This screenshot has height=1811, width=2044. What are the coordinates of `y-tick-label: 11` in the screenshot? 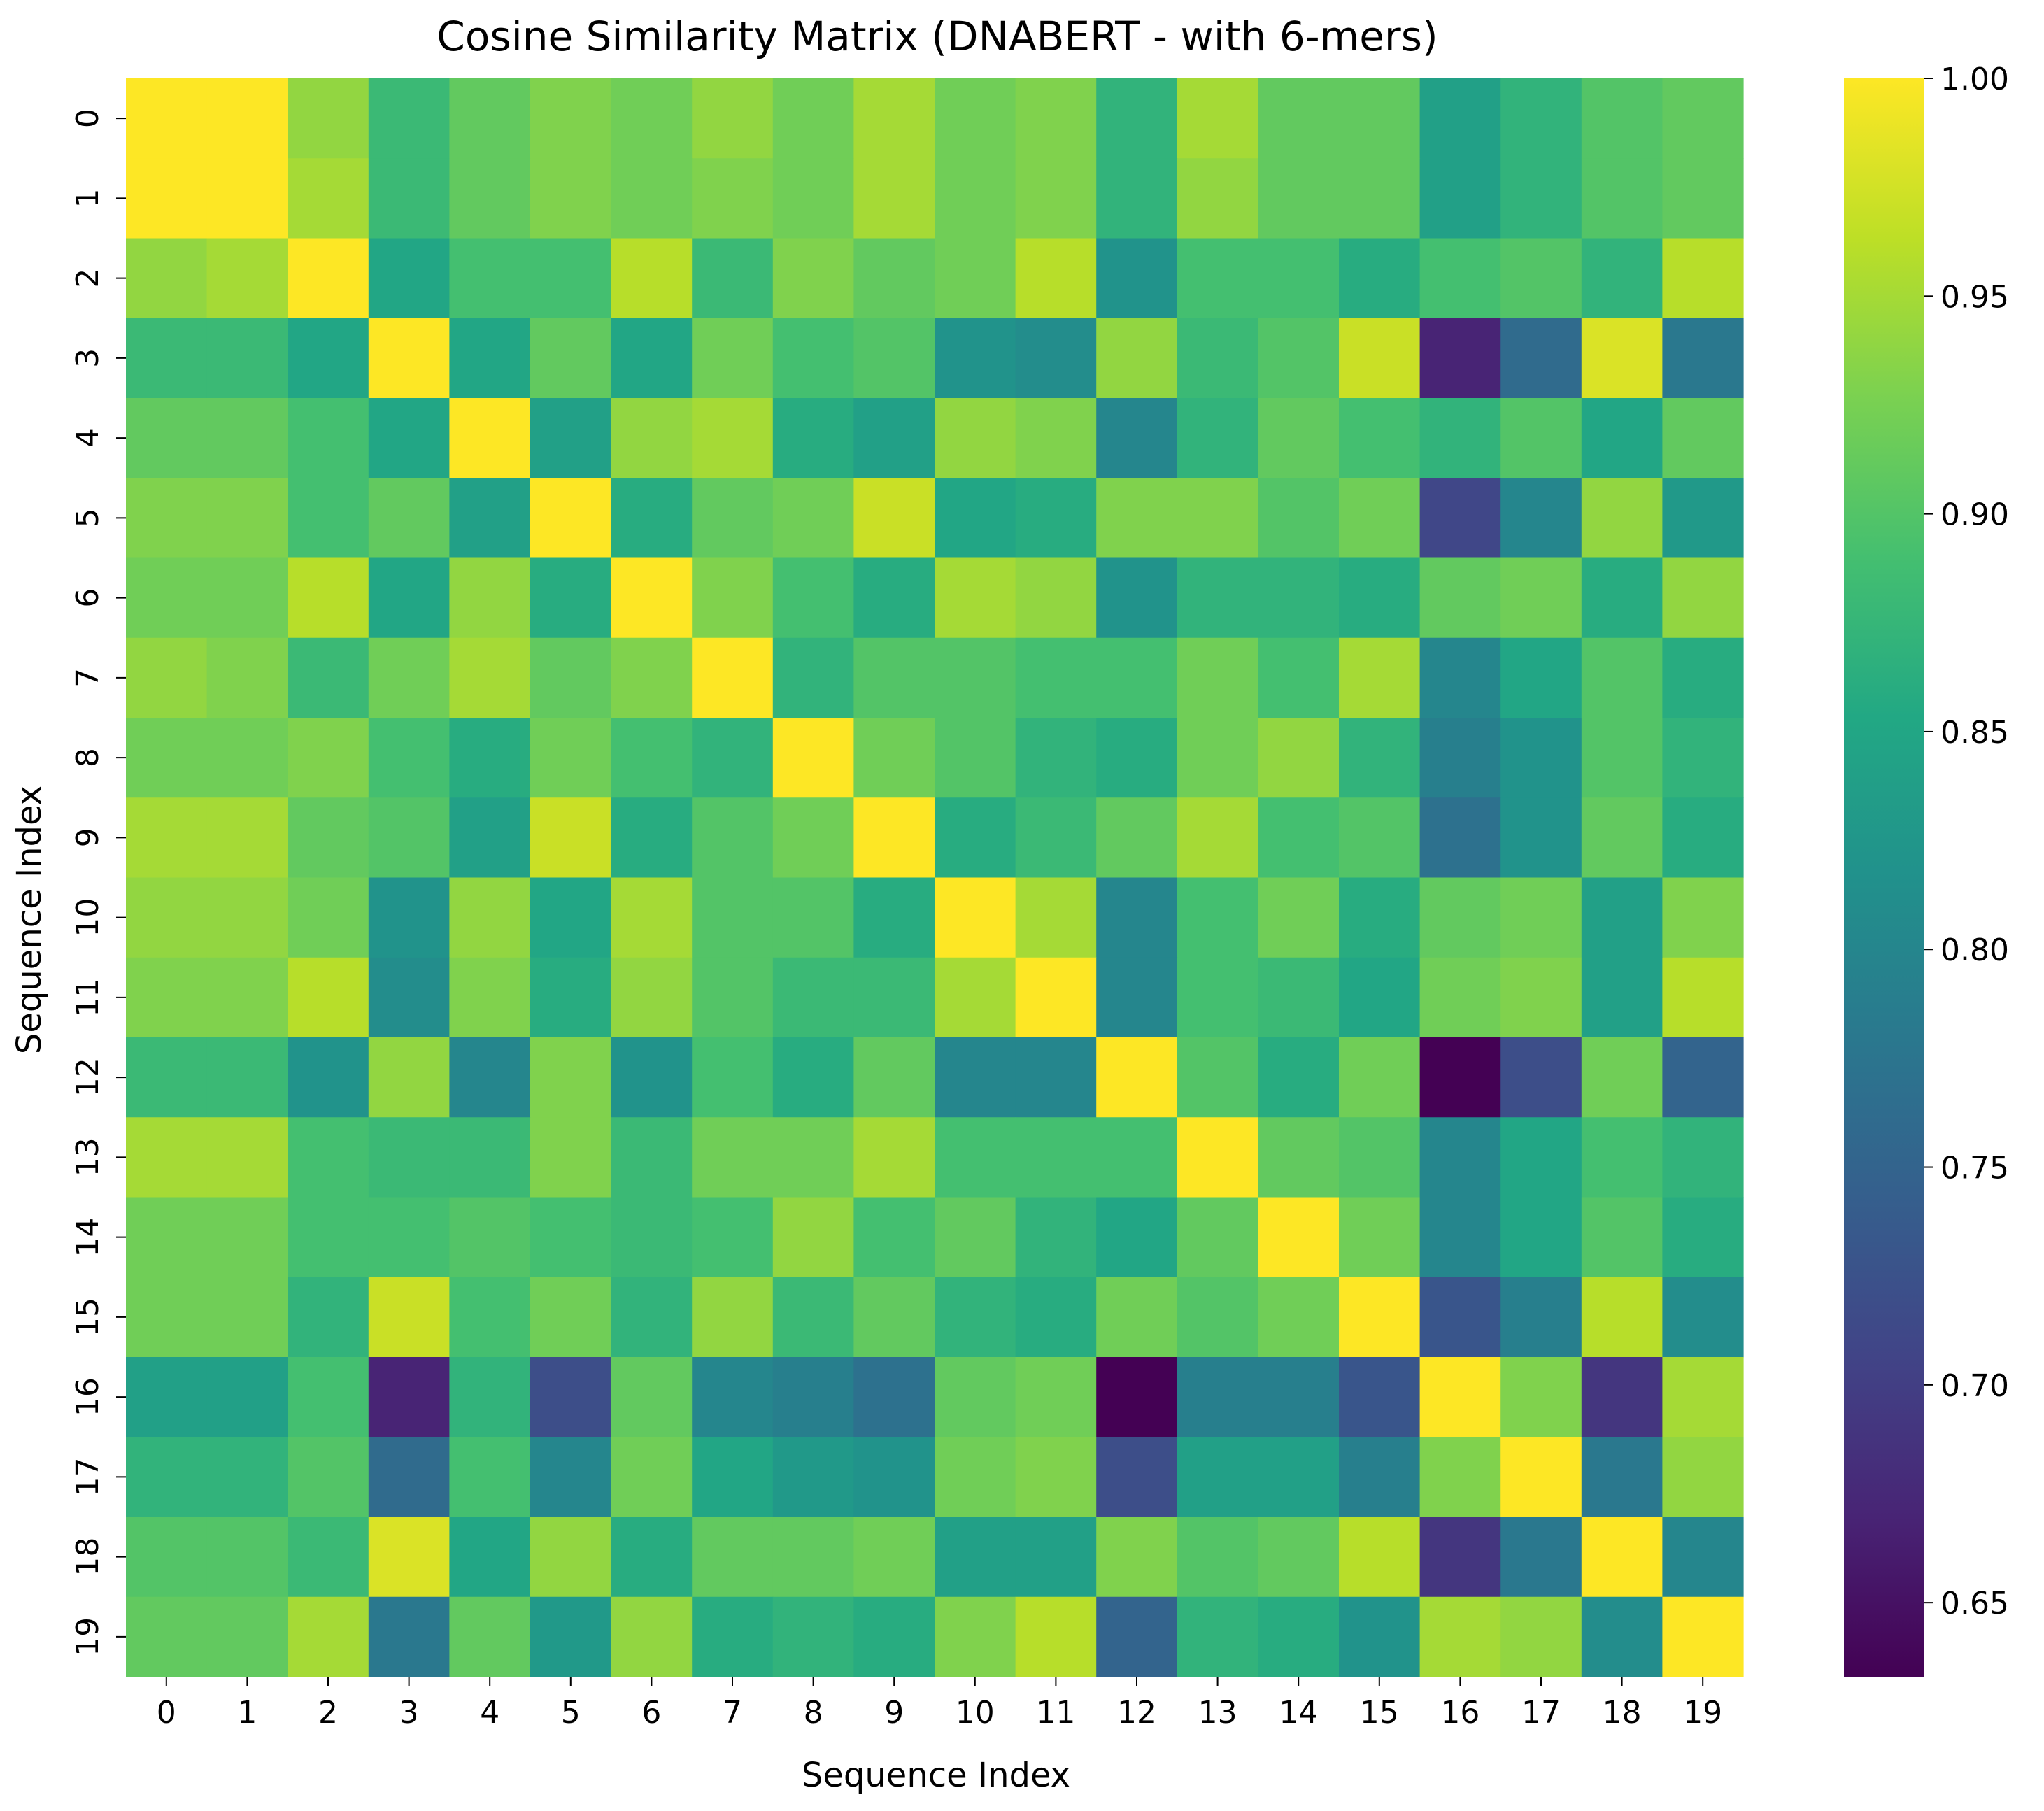 It's located at (88, 997).